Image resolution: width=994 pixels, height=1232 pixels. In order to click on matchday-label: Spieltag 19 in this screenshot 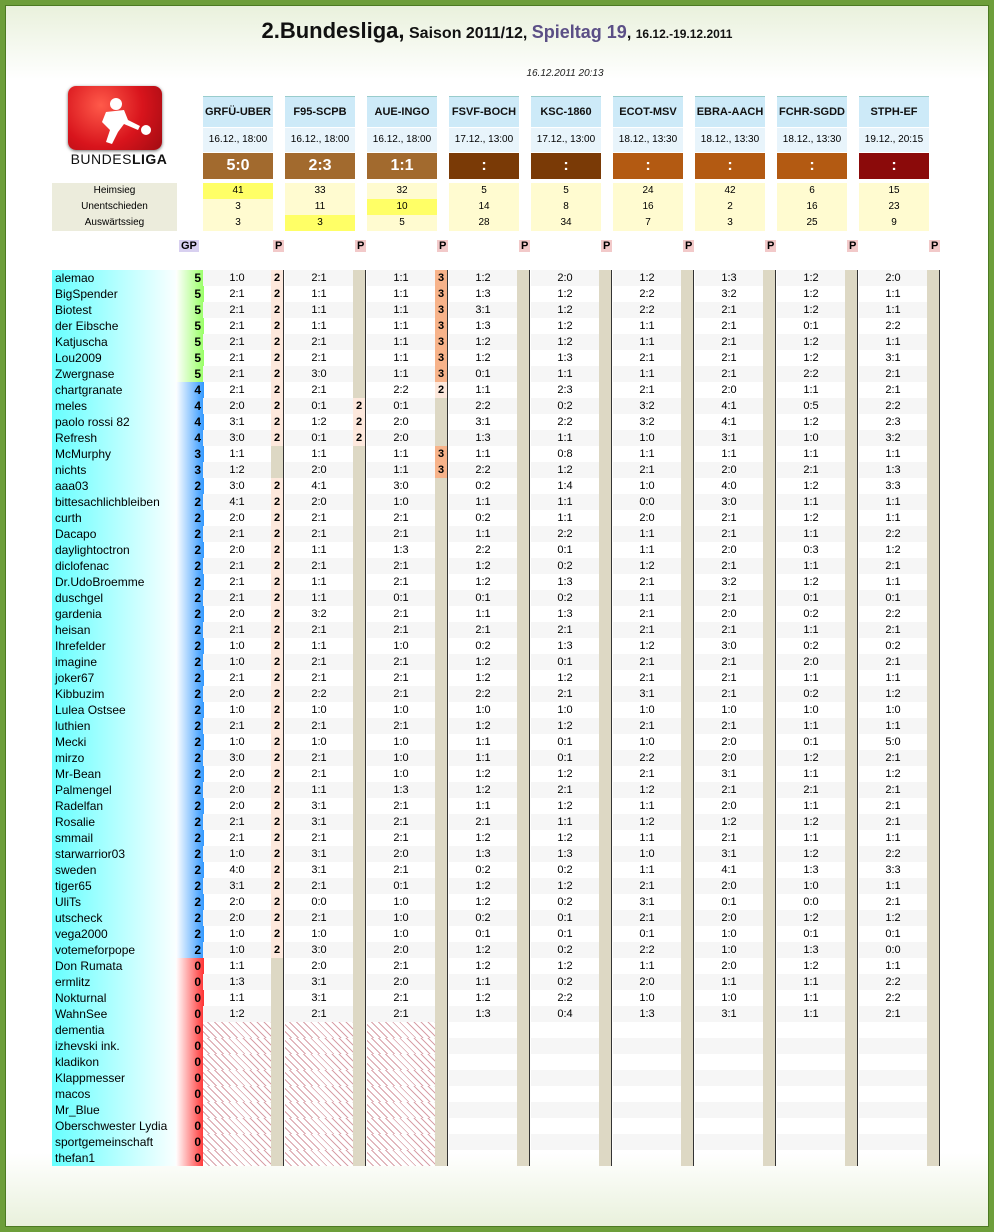, I will do `click(579, 32)`.